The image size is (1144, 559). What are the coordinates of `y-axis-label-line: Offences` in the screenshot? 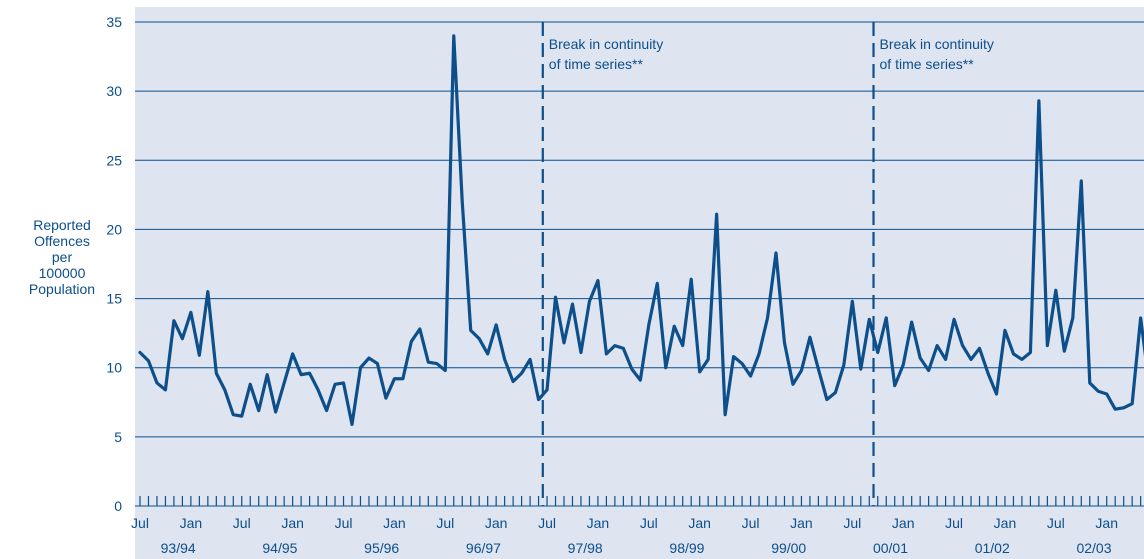 It's located at (62, 241).